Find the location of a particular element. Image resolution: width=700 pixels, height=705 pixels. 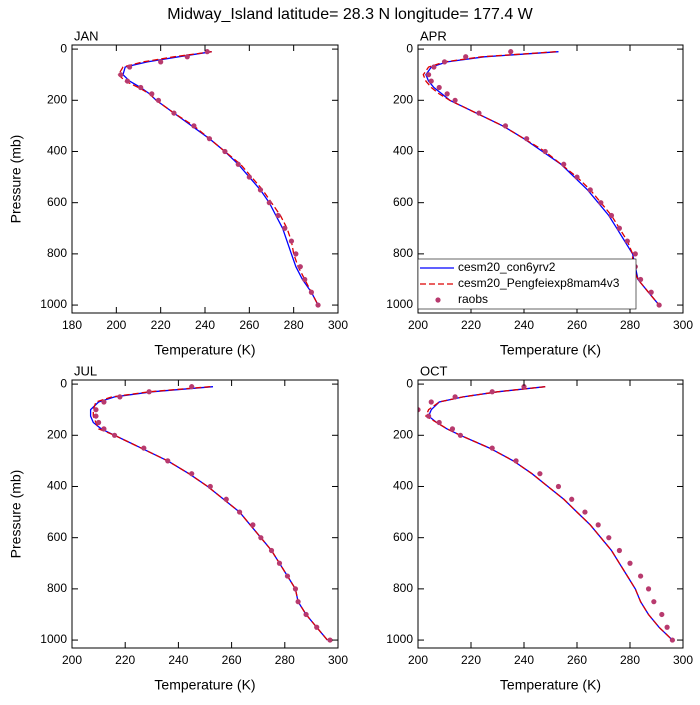

legend-marker is located at coordinates (438, 300).